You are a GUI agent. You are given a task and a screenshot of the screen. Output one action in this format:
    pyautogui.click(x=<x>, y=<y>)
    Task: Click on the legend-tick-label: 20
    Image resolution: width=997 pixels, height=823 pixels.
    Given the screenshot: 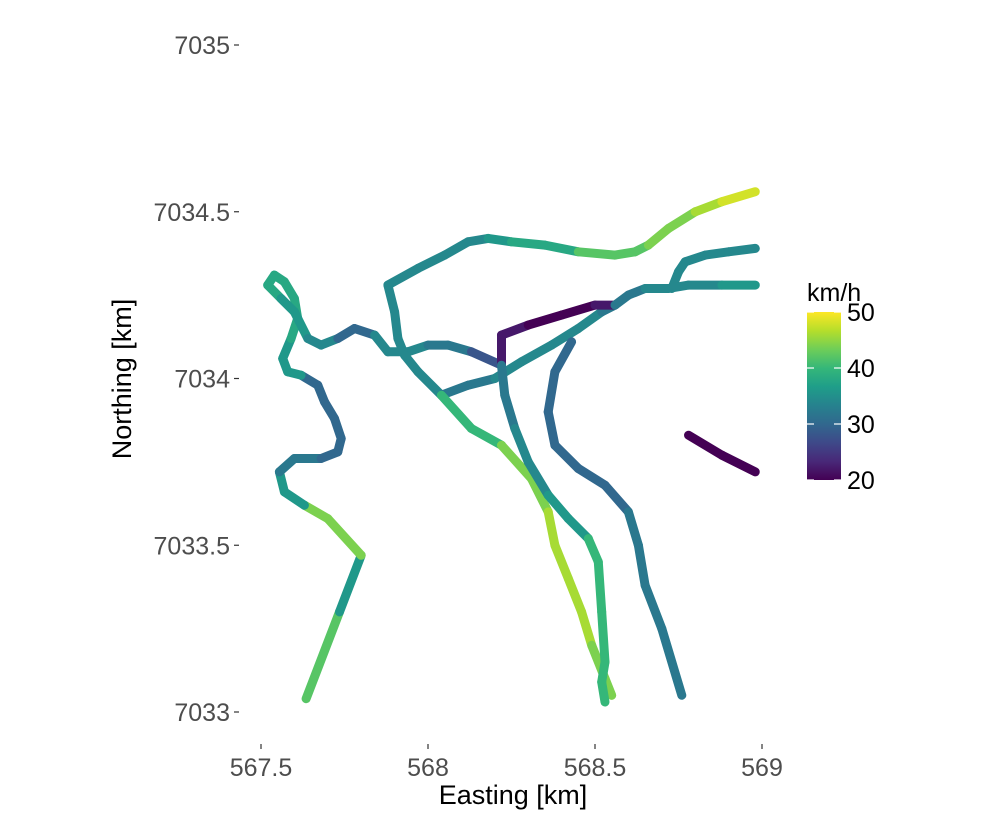 What is the action you would take?
    pyautogui.click(x=861, y=481)
    